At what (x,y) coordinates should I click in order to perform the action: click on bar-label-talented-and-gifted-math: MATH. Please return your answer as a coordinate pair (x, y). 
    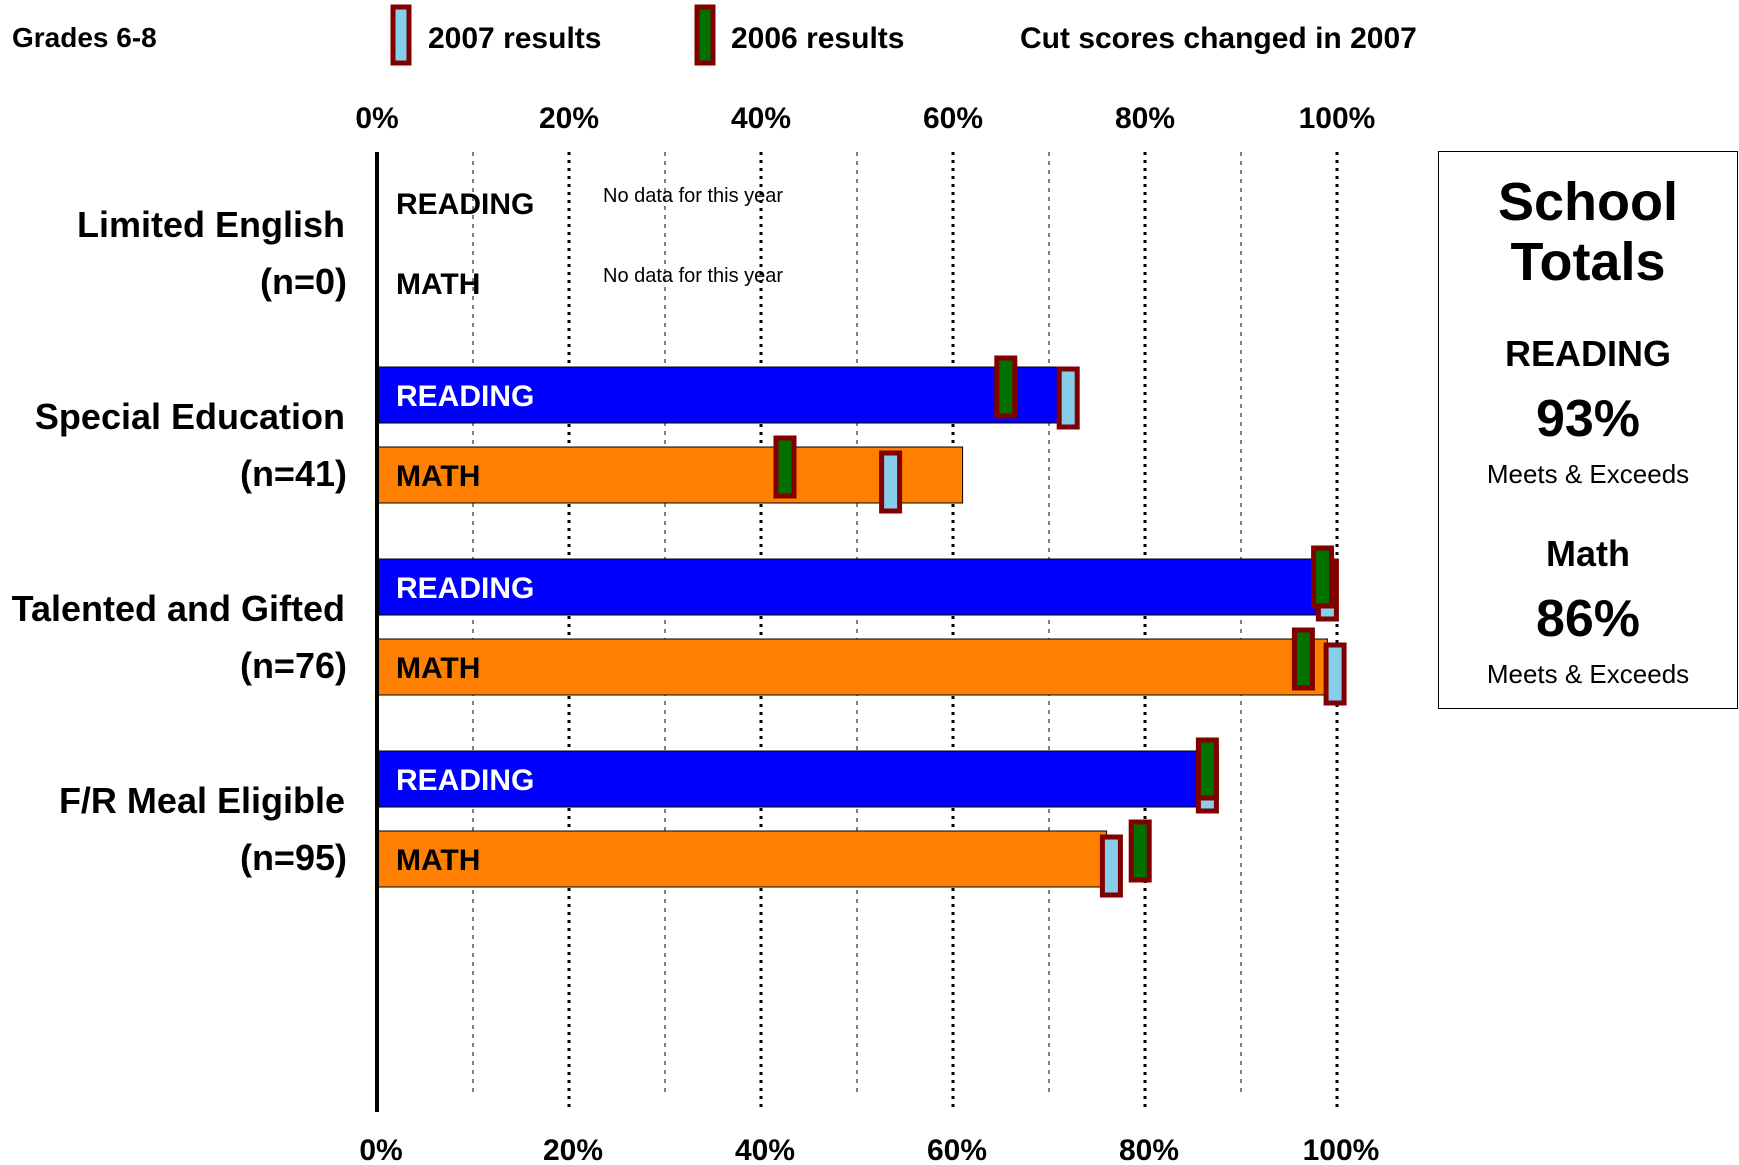
    Looking at the image, I should click on (438, 668).